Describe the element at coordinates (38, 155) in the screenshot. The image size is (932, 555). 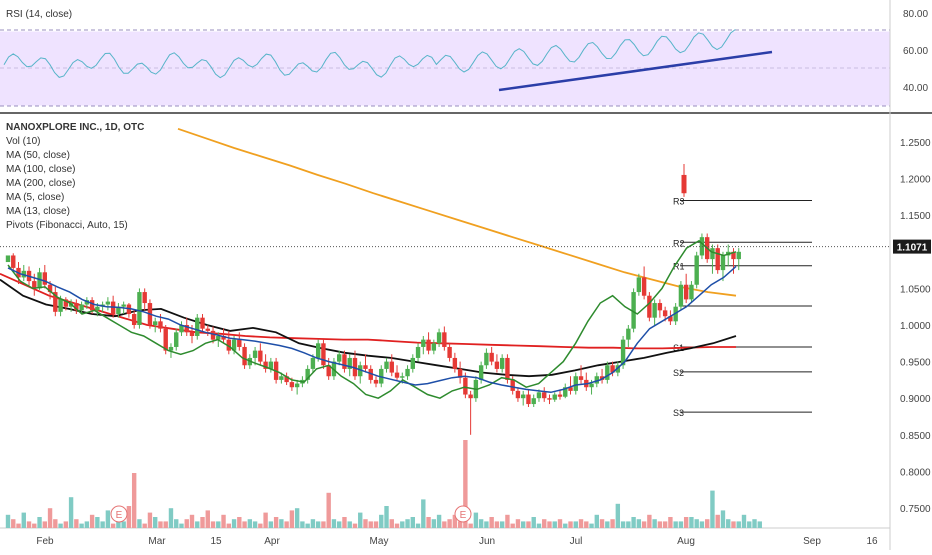
I see `legend-ma50: MA (50, close)` at that location.